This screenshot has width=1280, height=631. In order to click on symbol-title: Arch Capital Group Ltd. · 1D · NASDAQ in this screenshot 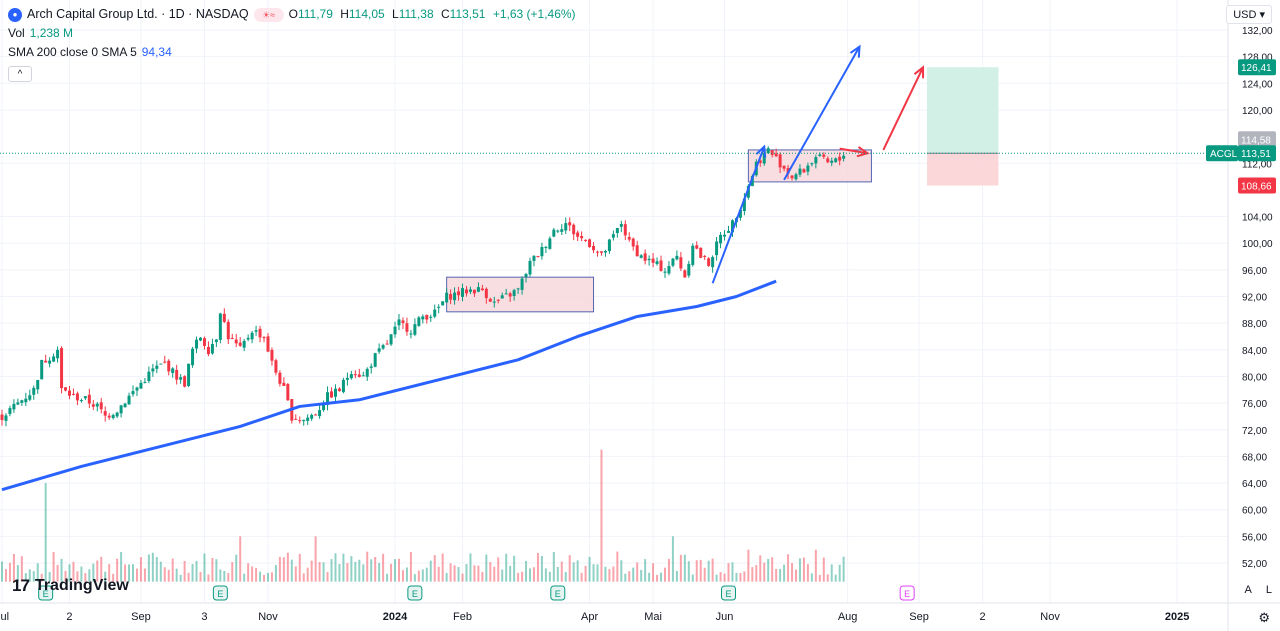, I will do `click(138, 14)`.